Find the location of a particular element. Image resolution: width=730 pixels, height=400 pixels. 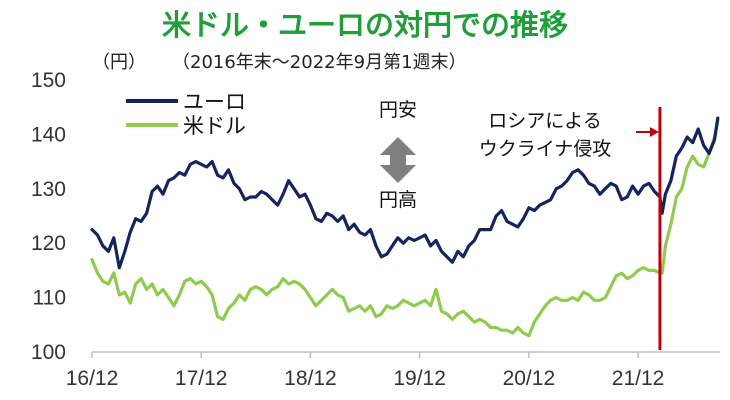

x-tick-label: 19/12 is located at coordinates (419, 378).